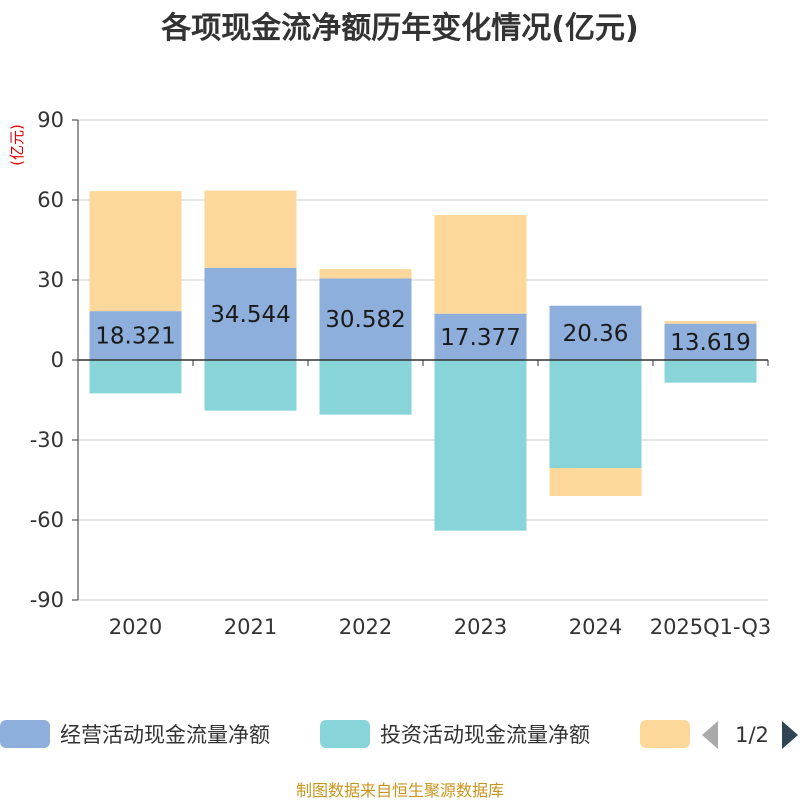  Describe the element at coordinates (47, 600) in the screenshot. I see `y-tick-label: -90` at that location.